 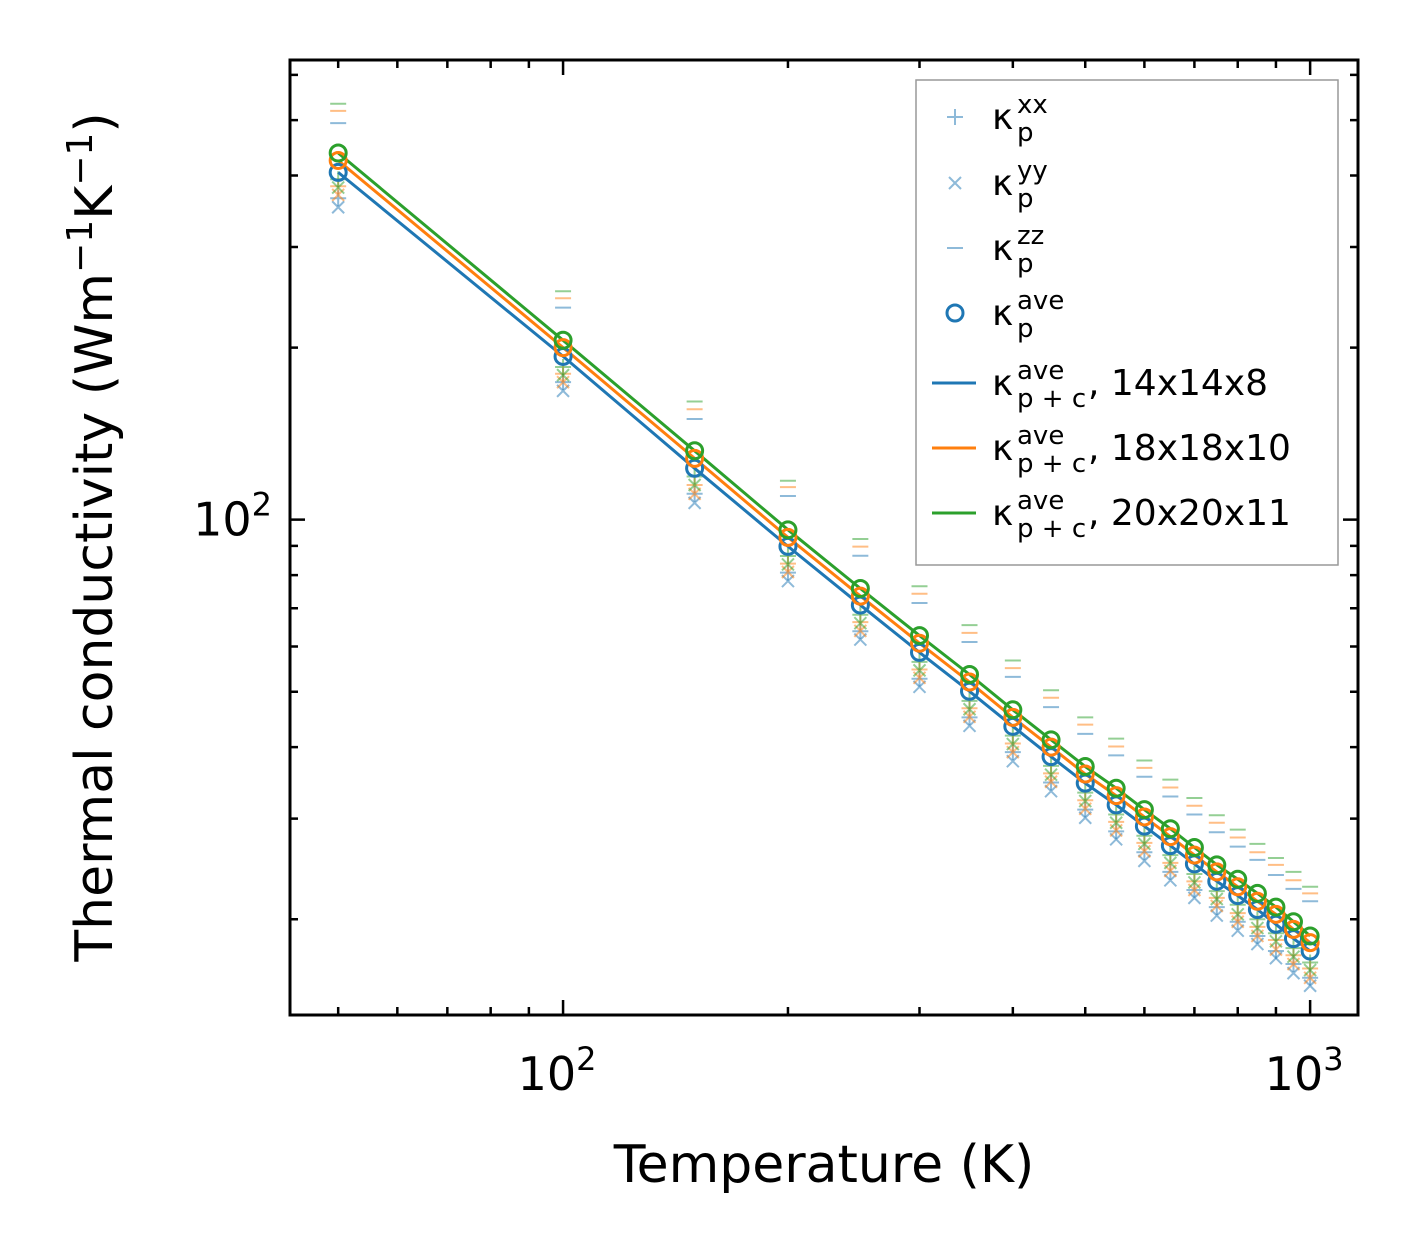 What do you see at coordinates (1032, 171) in the screenshot?
I see `legend-superscript: yy` at bounding box center [1032, 171].